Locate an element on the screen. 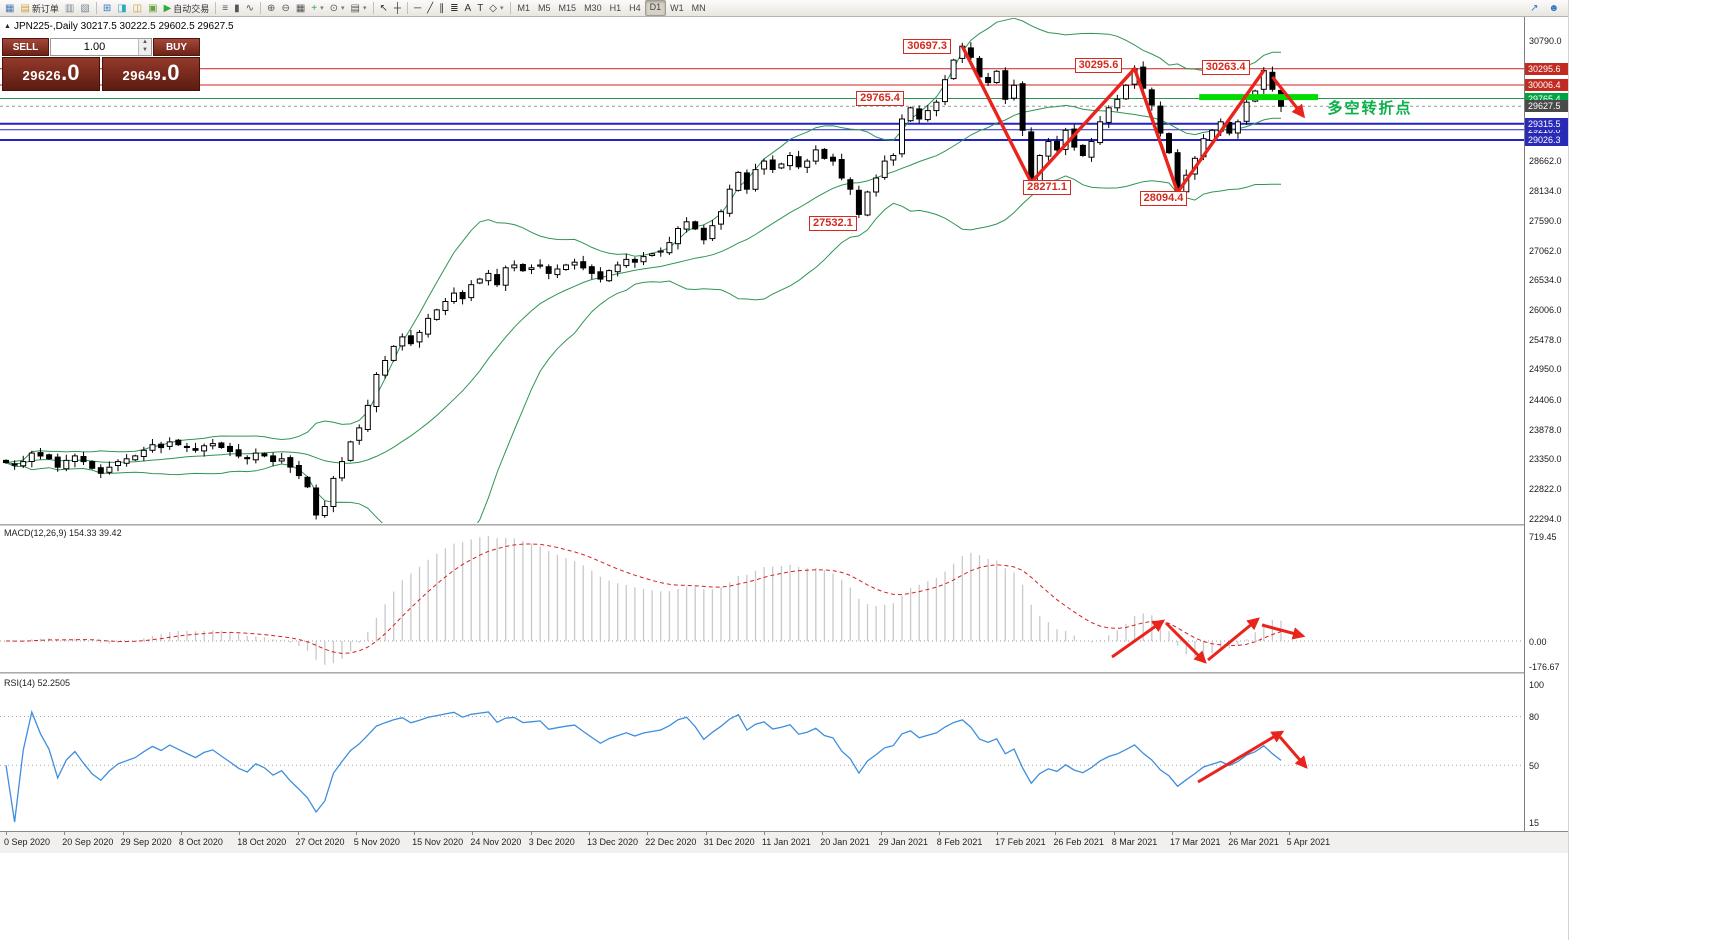 Image resolution: width=1731 pixels, height=940 pixels. candlestick-icon: ▮ is located at coordinates (237, 8).